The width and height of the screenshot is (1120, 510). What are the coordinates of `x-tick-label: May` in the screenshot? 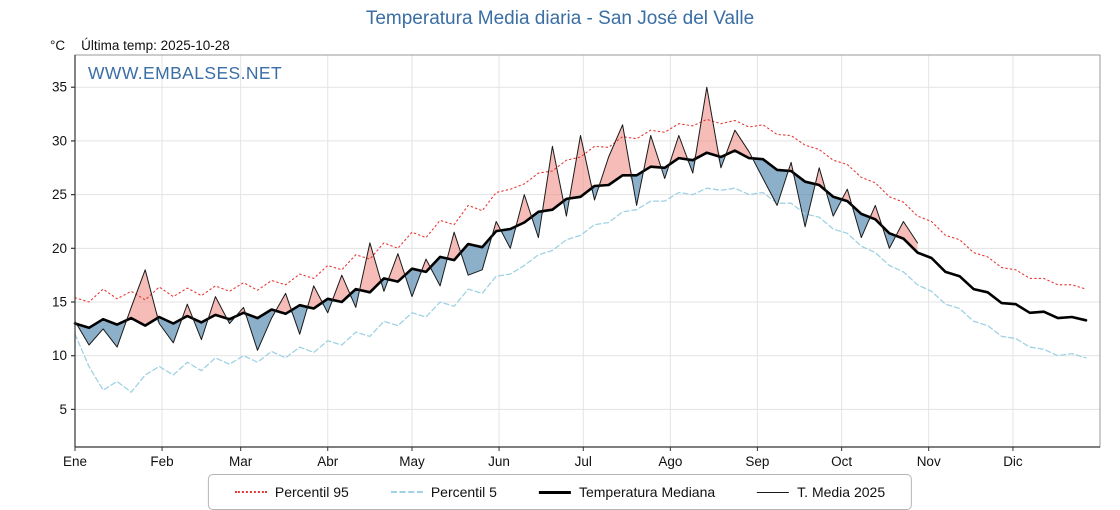 It's located at (412, 461).